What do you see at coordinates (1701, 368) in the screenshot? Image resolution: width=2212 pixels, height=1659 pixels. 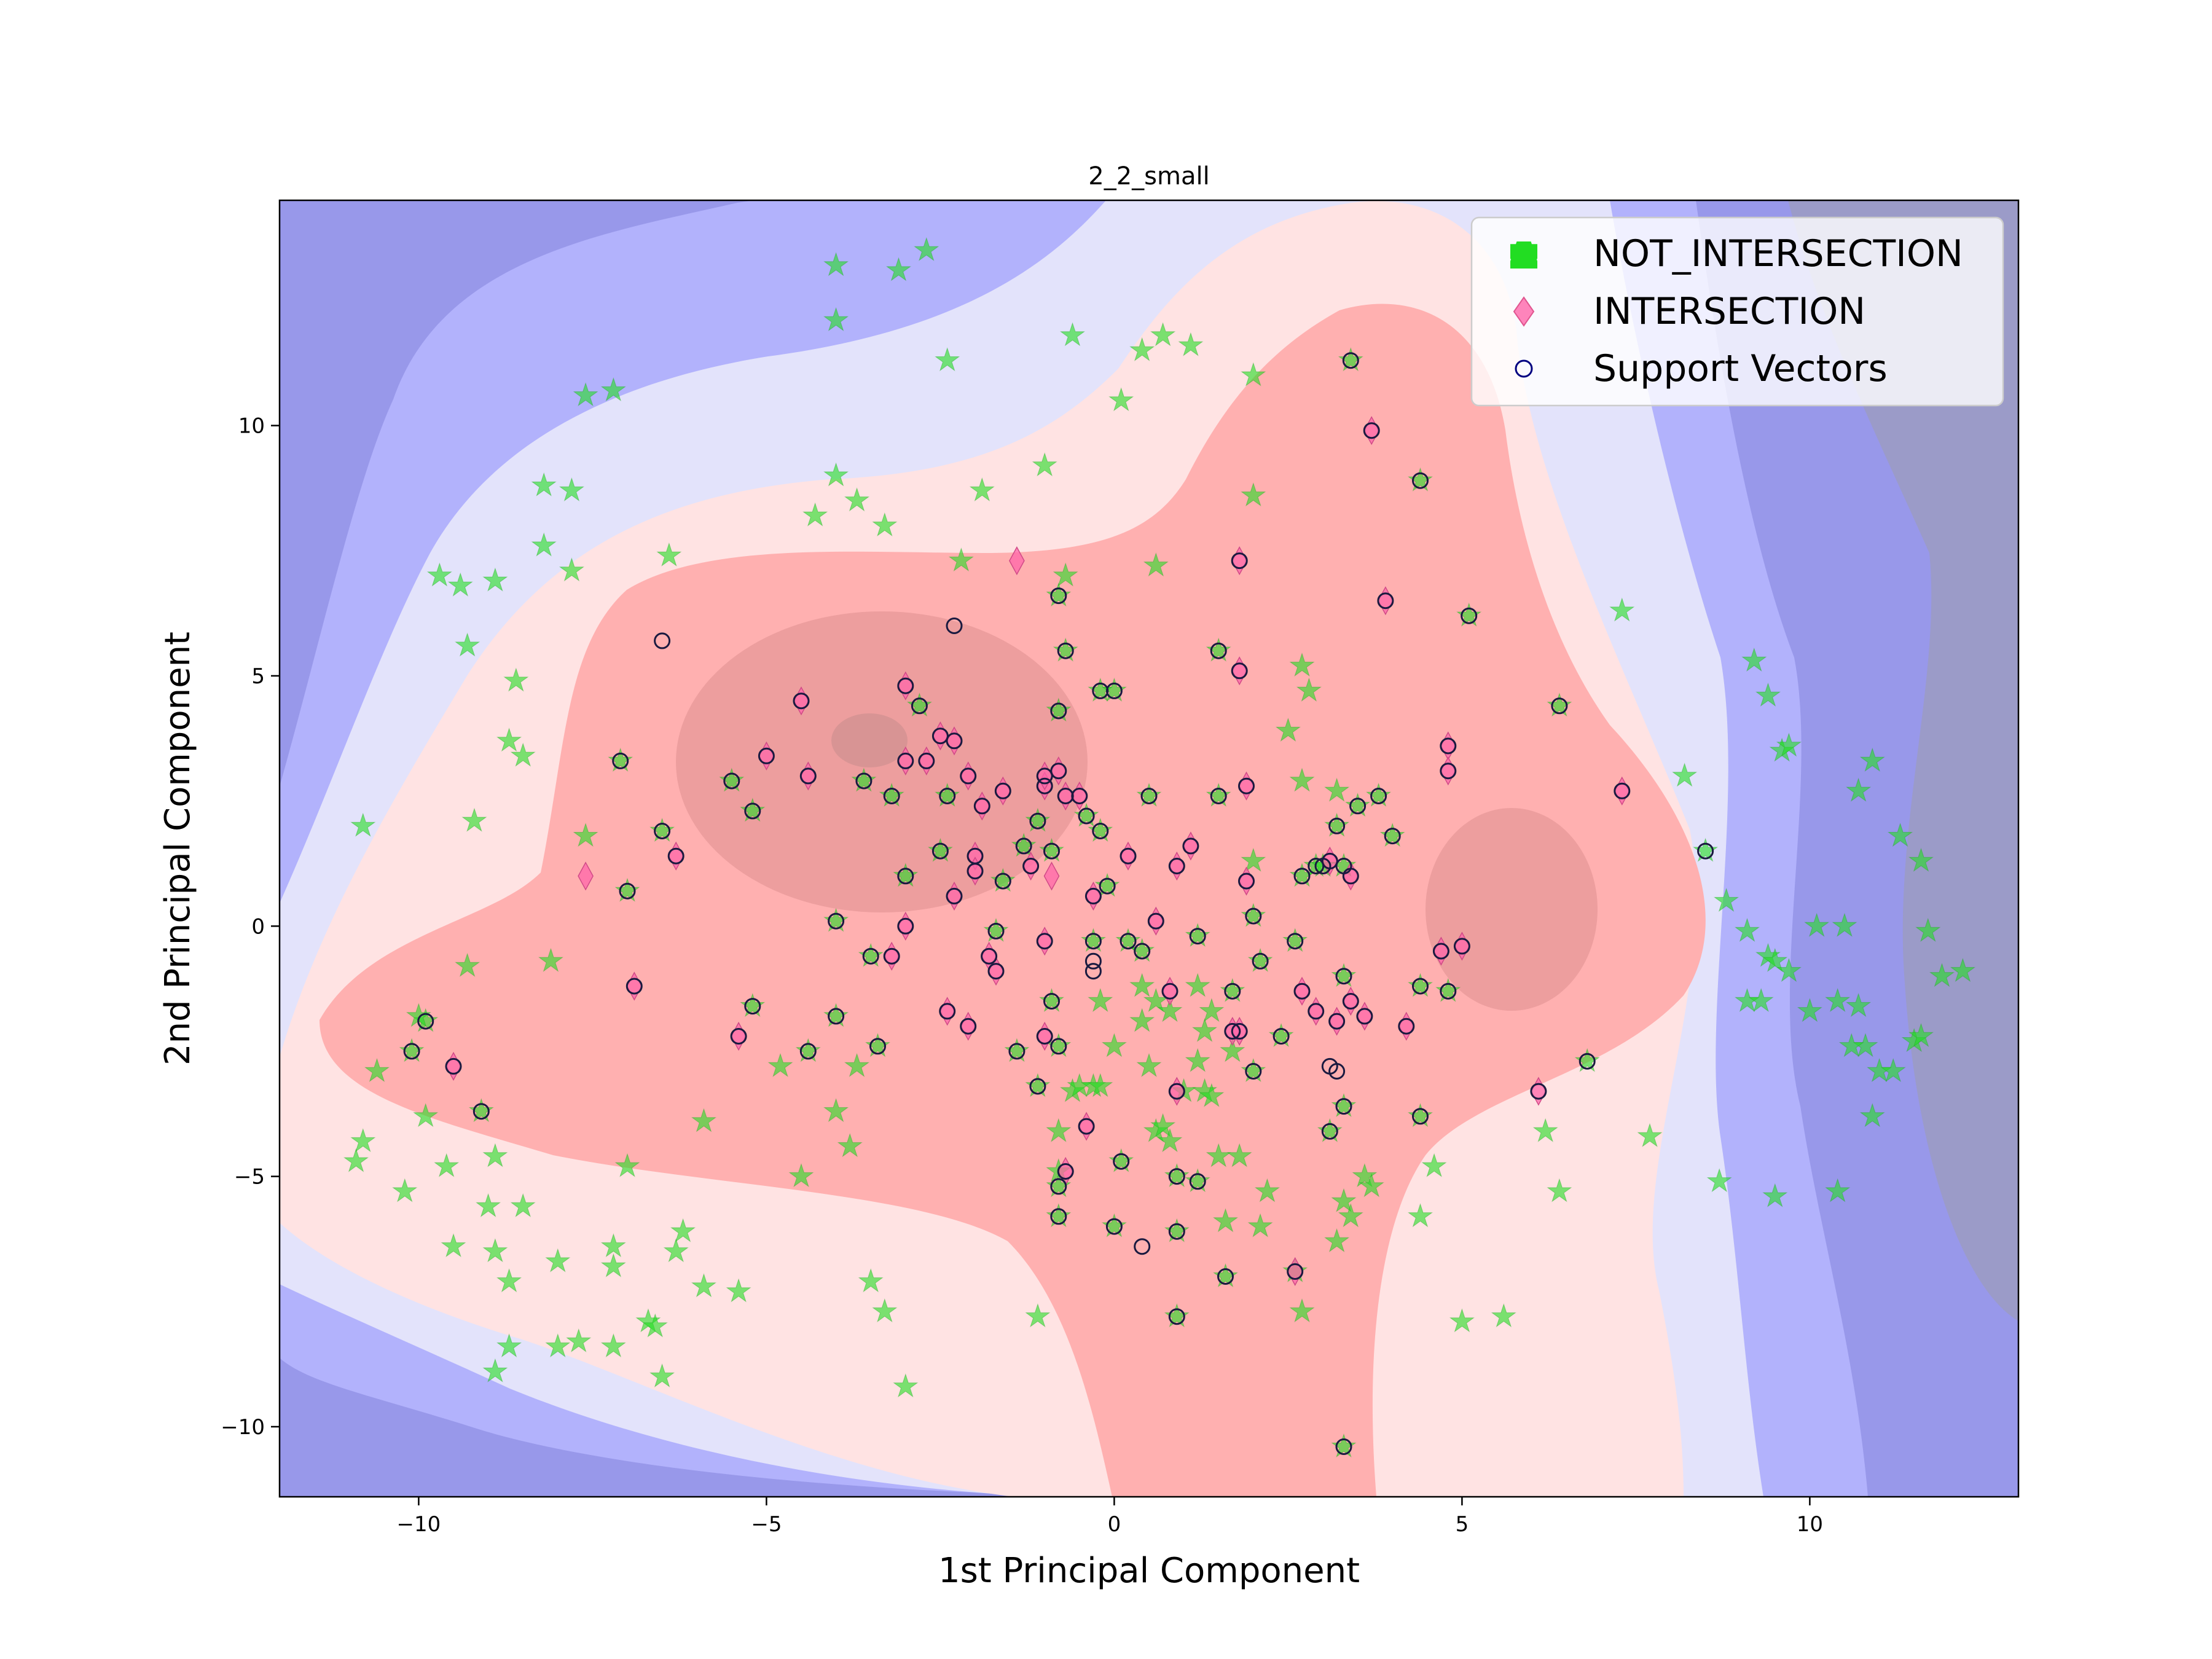 I see `legend-item-support-vectors: Support Vectors` at bounding box center [1701, 368].